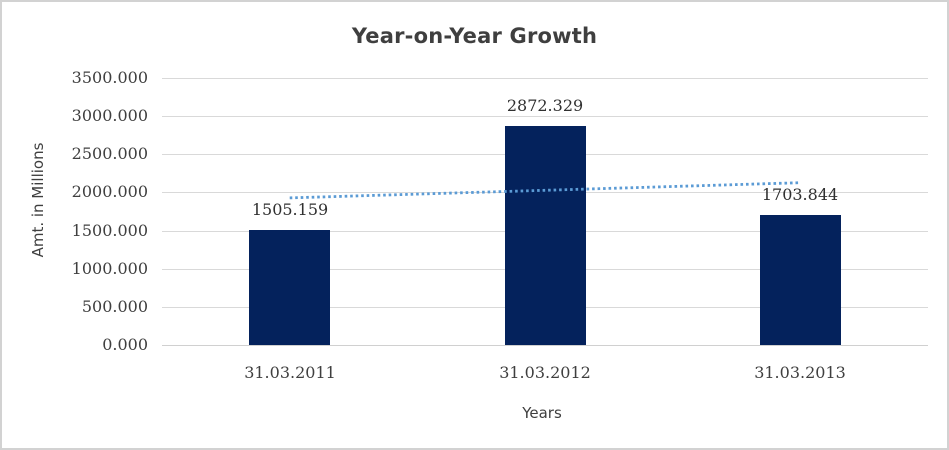  What do you see at coordinates (800, 280) in the screenshot?
I see `bar-31.03.2013` at bounding box center [800, 280].